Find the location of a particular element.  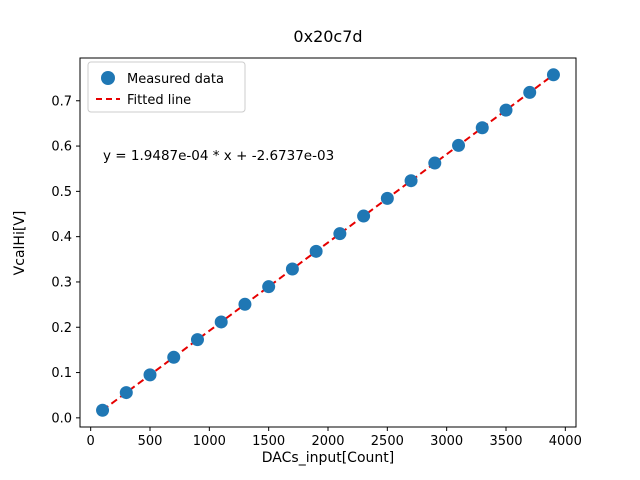

y-tick-label: 0.1 is located at coordinates (61, 373).